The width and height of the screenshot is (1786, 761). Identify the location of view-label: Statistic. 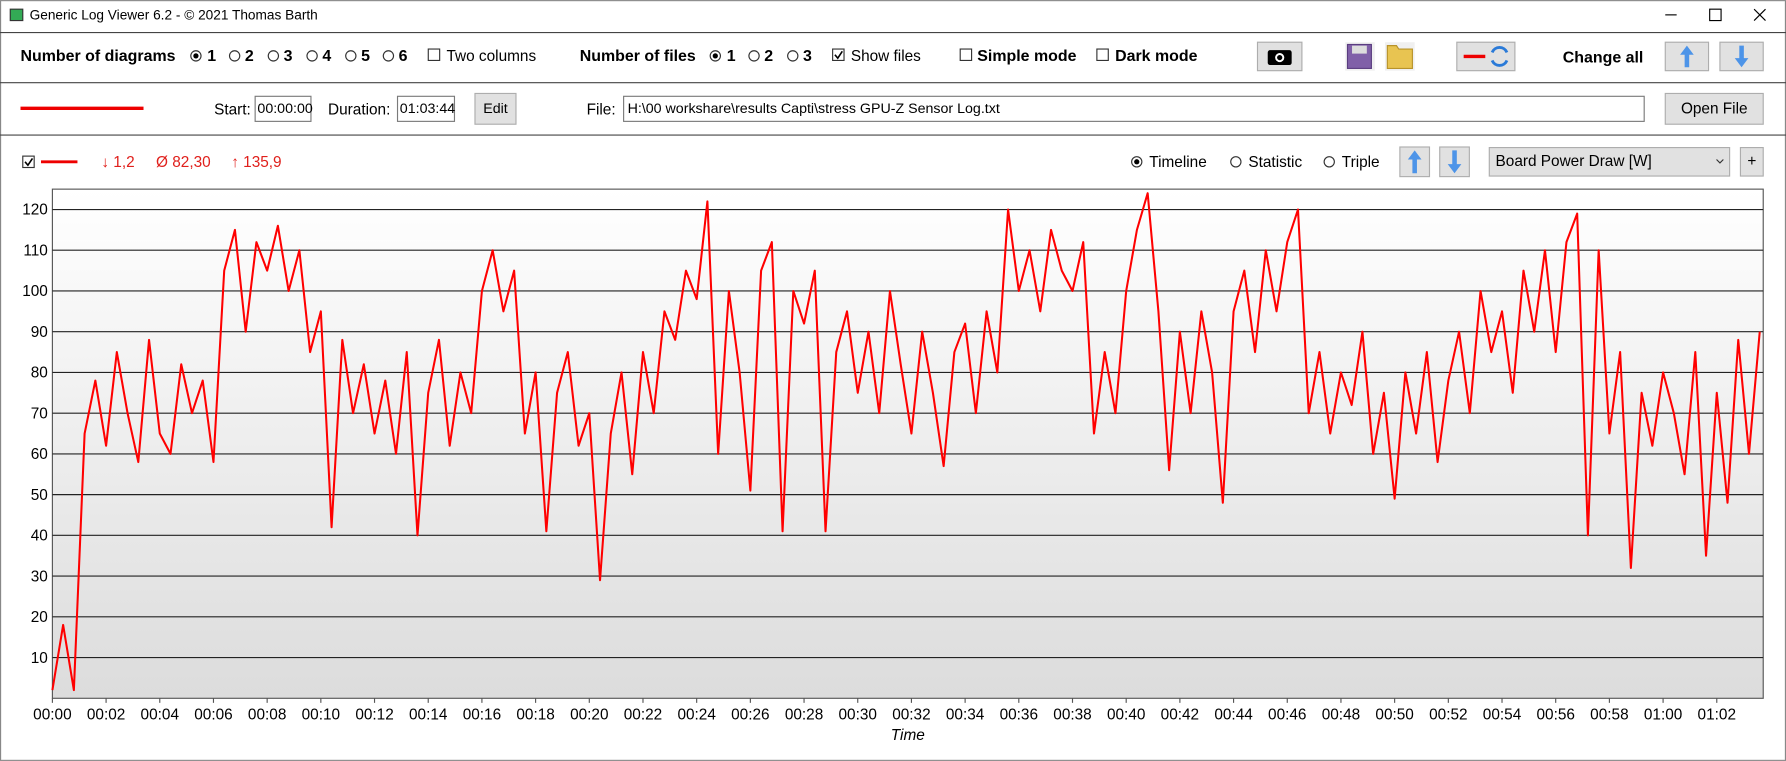
(1275, 162).